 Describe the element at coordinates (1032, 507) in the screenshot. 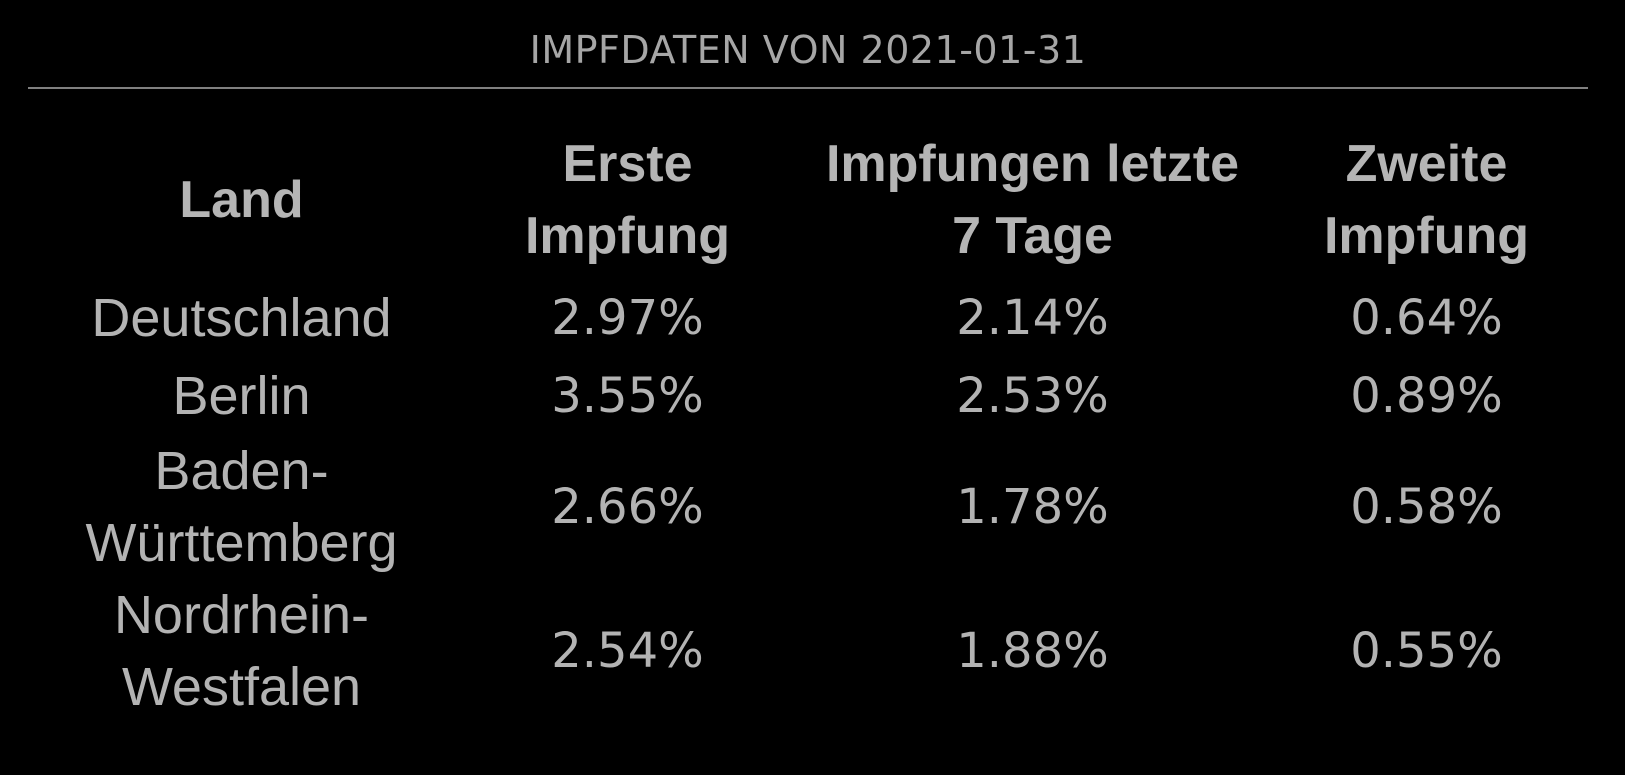

I see `letzte-7-tage-cell: 1.78%` at that location.